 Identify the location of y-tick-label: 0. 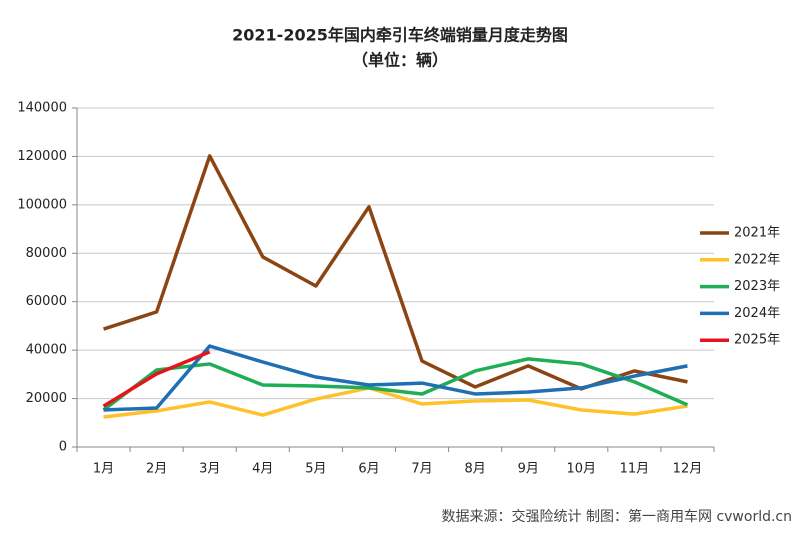
(63, 447).